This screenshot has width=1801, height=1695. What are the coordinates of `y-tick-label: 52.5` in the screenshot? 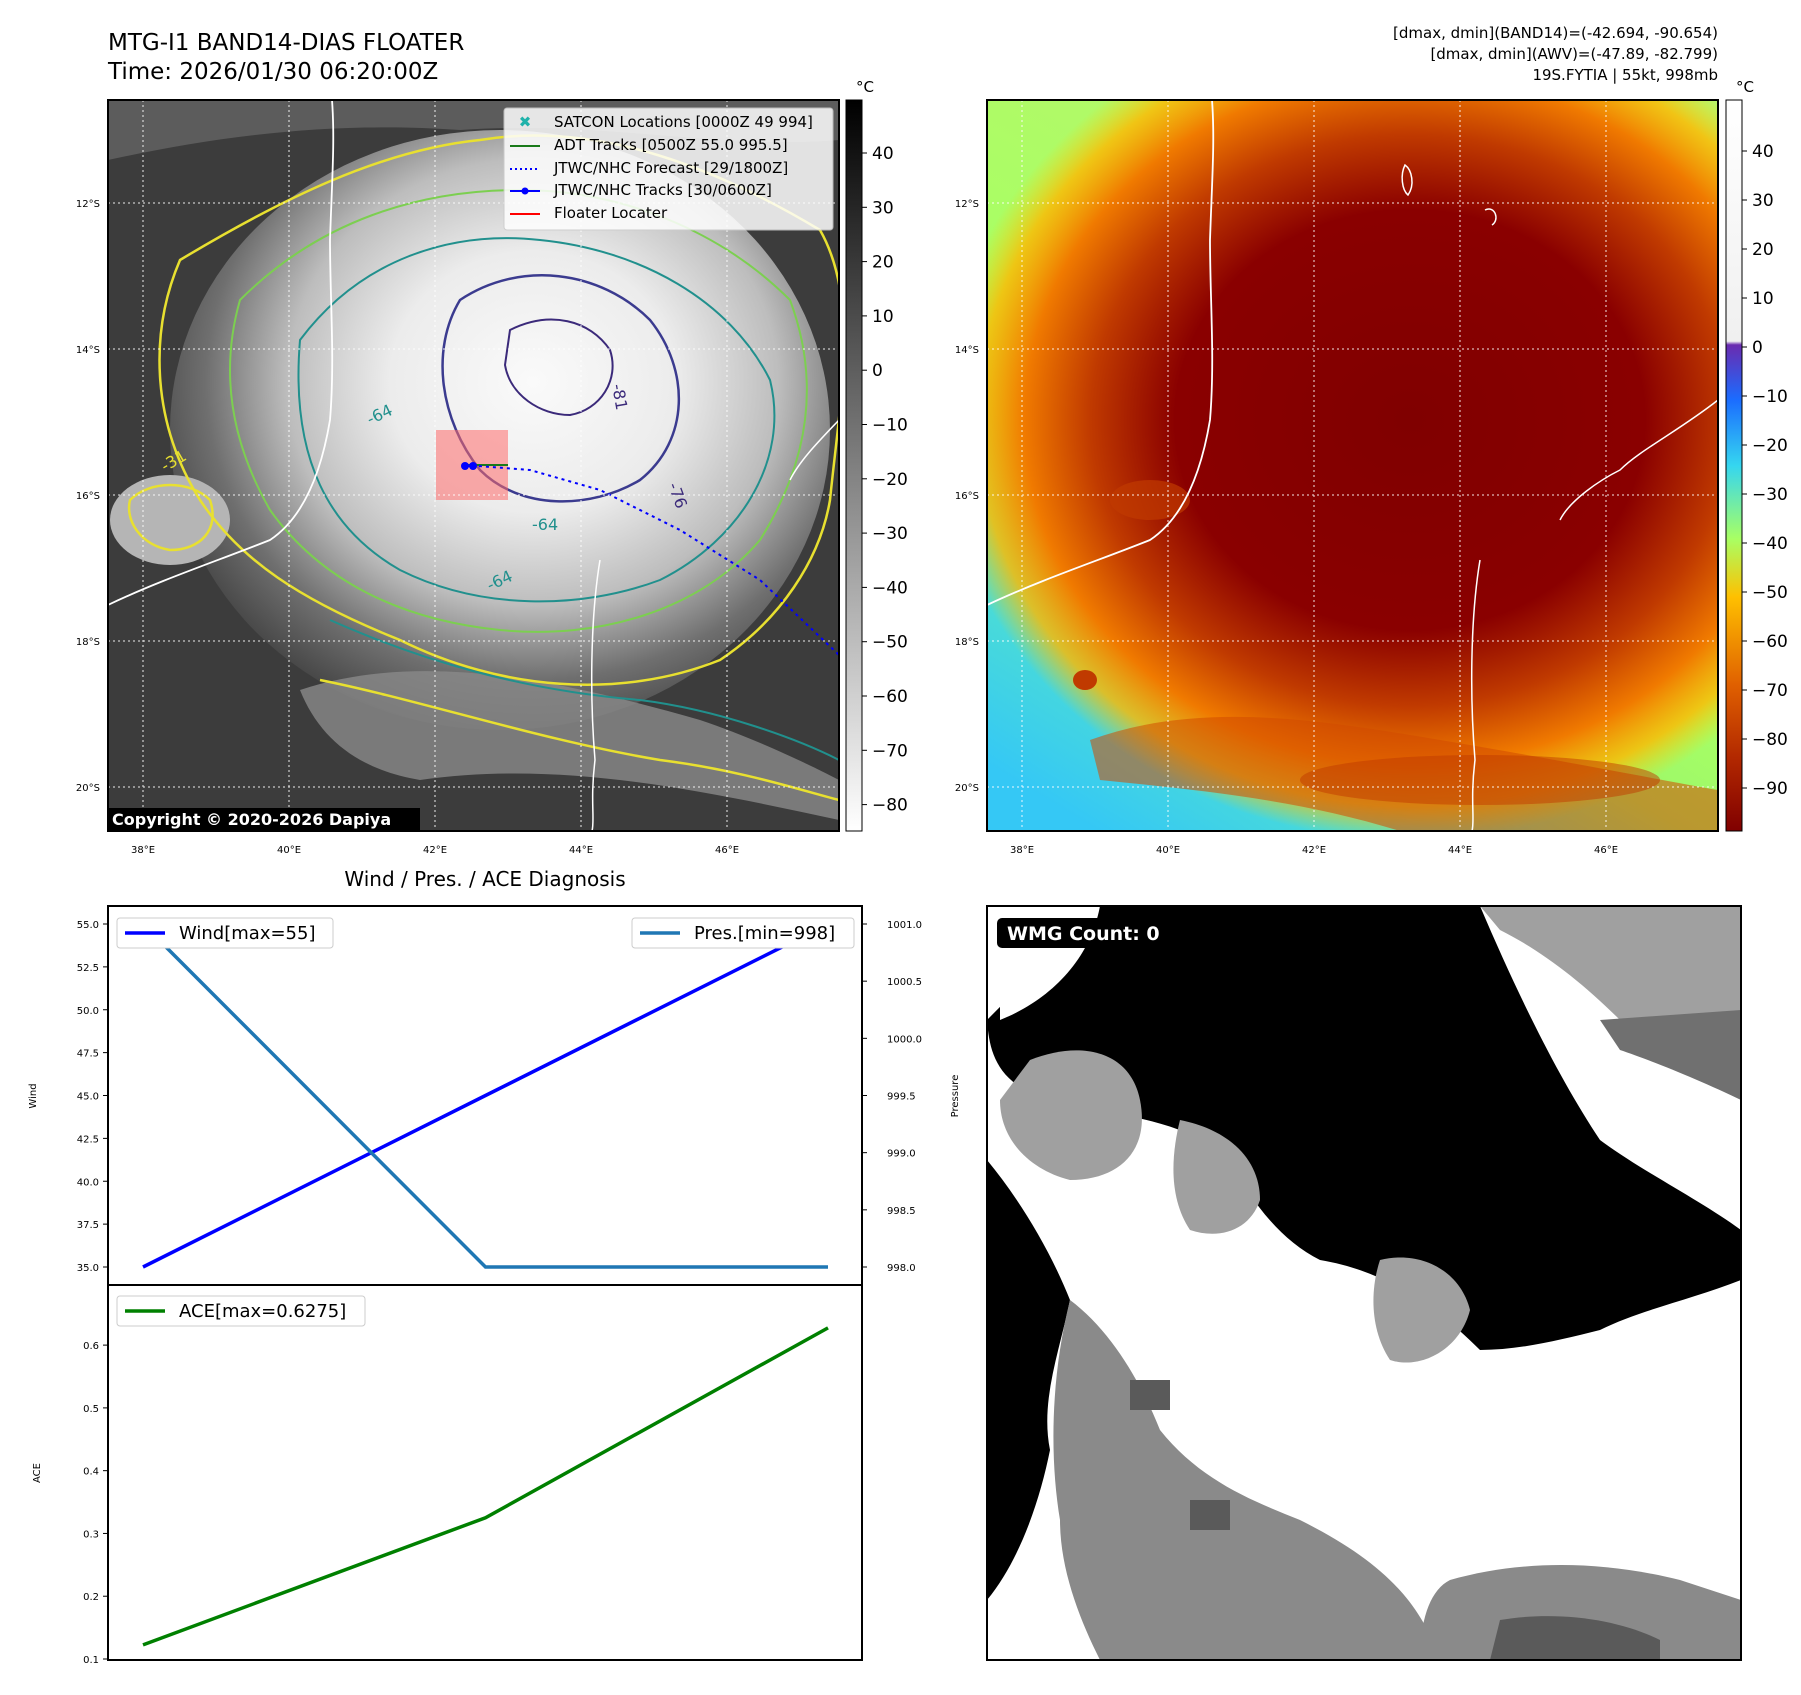 It's located at (88, 968).